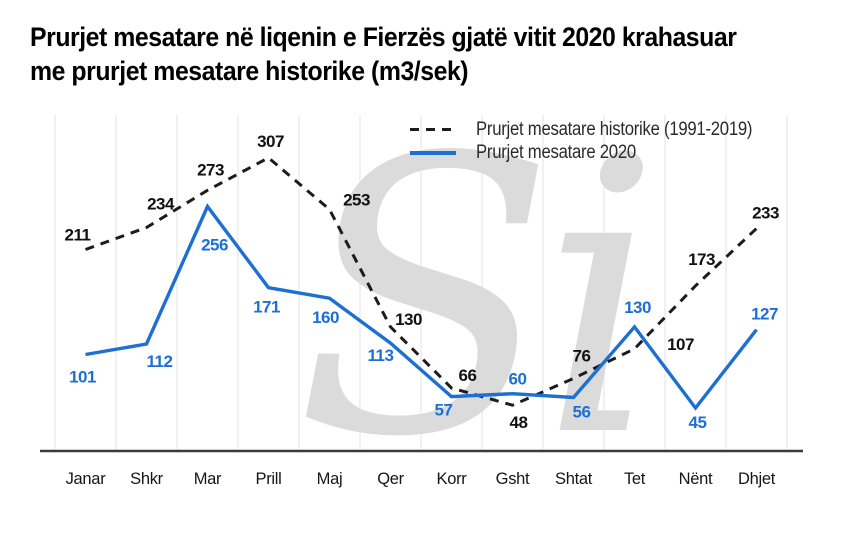  I want to click on legend-item-historical: Prurjet mesatare historike (1991-2019), so click(600, 129).